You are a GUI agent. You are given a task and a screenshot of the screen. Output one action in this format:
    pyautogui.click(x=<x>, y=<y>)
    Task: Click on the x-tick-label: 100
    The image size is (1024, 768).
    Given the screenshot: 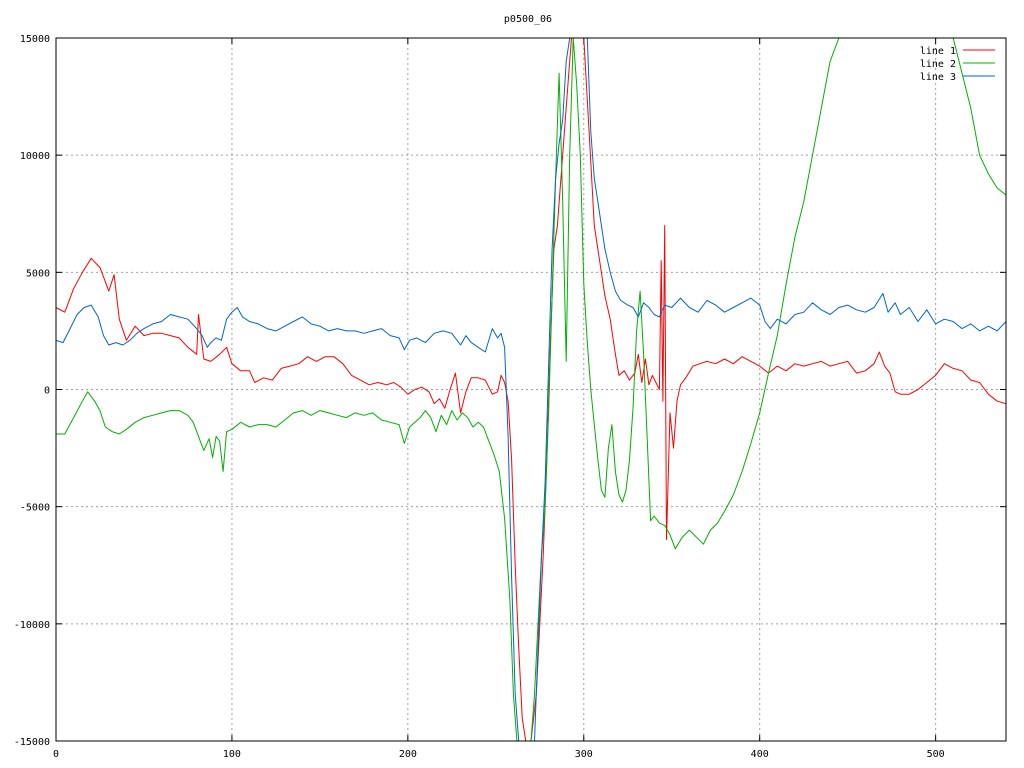 What is the action you would take?
    pyautogui.click(x=232, y=754)
    